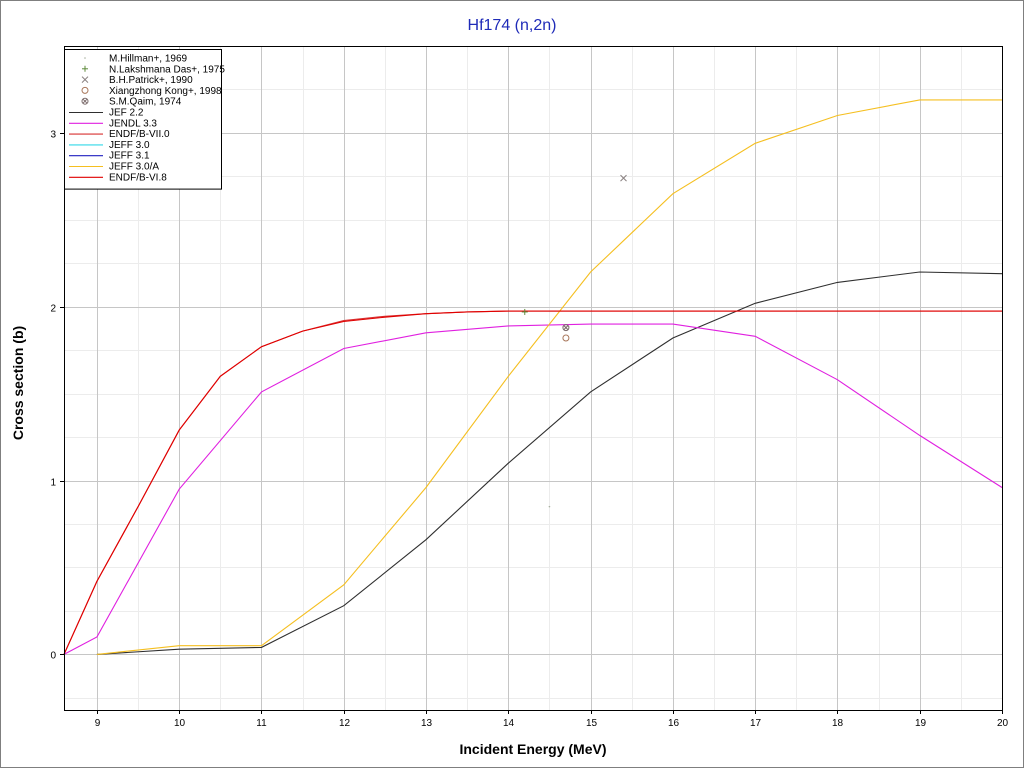 Image resolution: width=1024 pixels, height=768 pixels. Describe the element at coordinates (623, 178) in the screenshot. I see `data-point-b-h-patrick-1990` at that location.